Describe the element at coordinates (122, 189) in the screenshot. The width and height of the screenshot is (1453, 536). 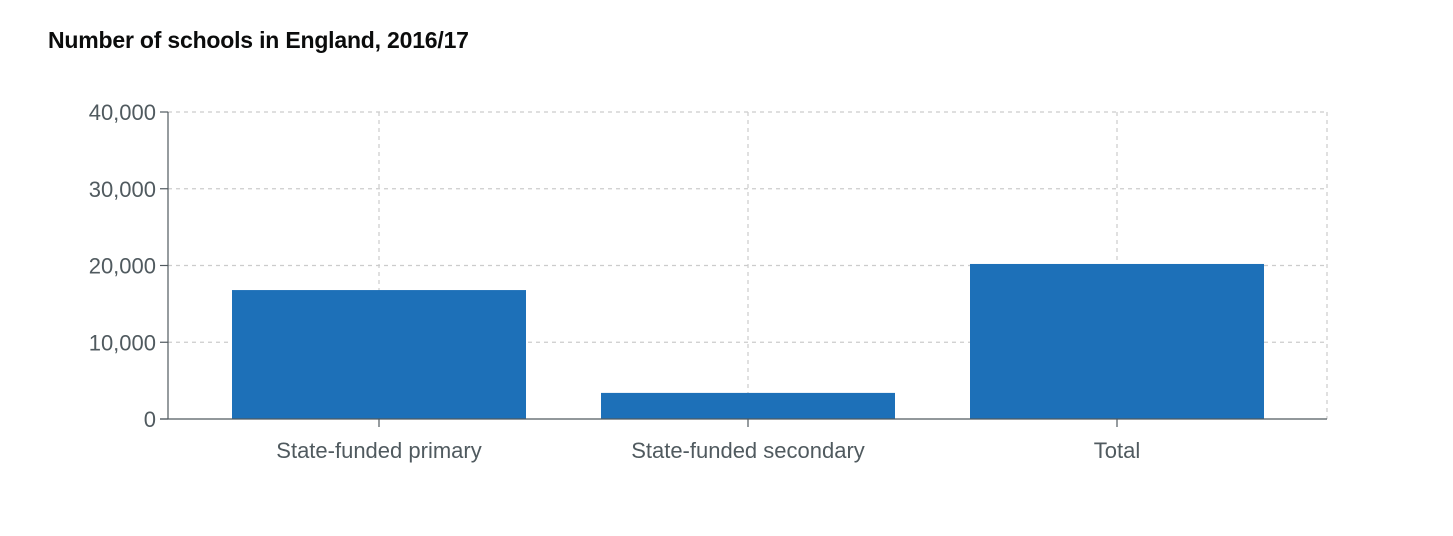
I see `y-tick-label: 30,000` at that location.